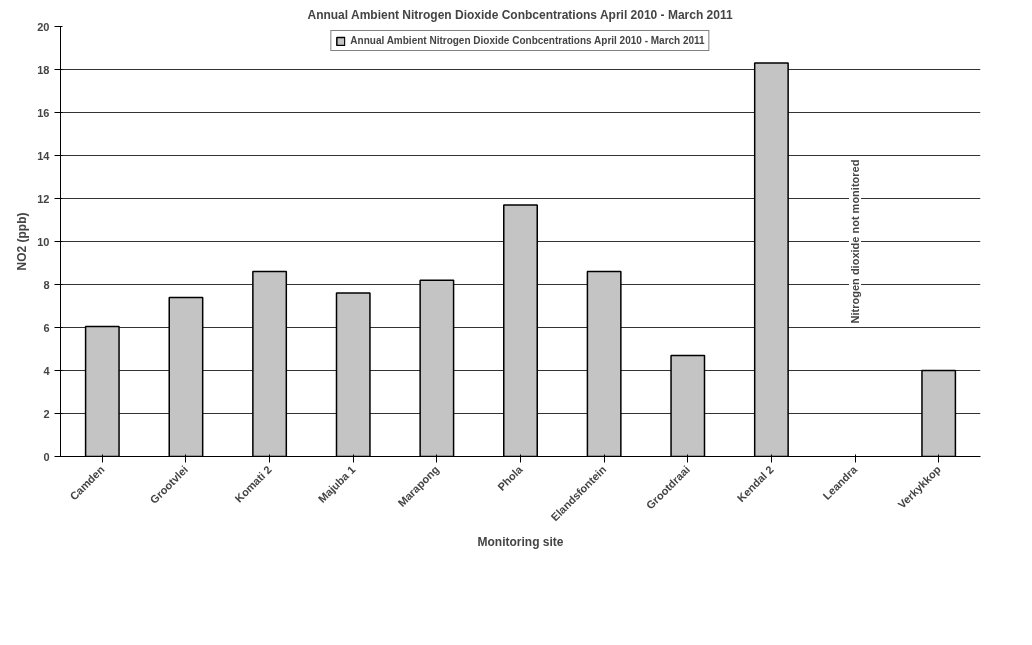  Describe the element at coordinates (855, 241) in the screenshot. I see `annotation: Nitrogen dioxide not monitored` at that location.